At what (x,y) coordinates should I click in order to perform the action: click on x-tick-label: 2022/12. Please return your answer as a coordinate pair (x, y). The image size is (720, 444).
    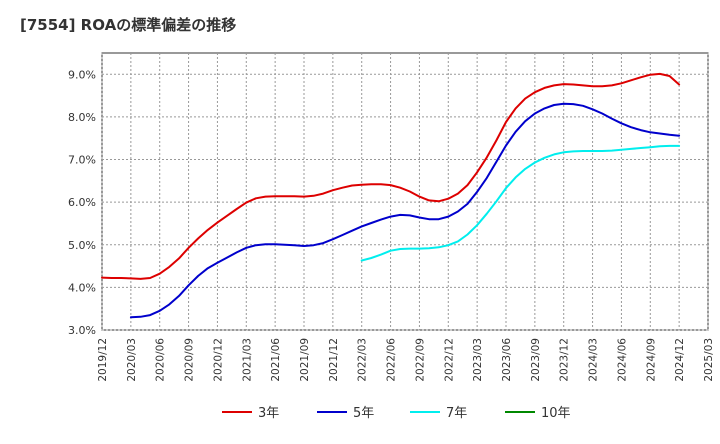
    Looking at the image, I should click on (449, 360).